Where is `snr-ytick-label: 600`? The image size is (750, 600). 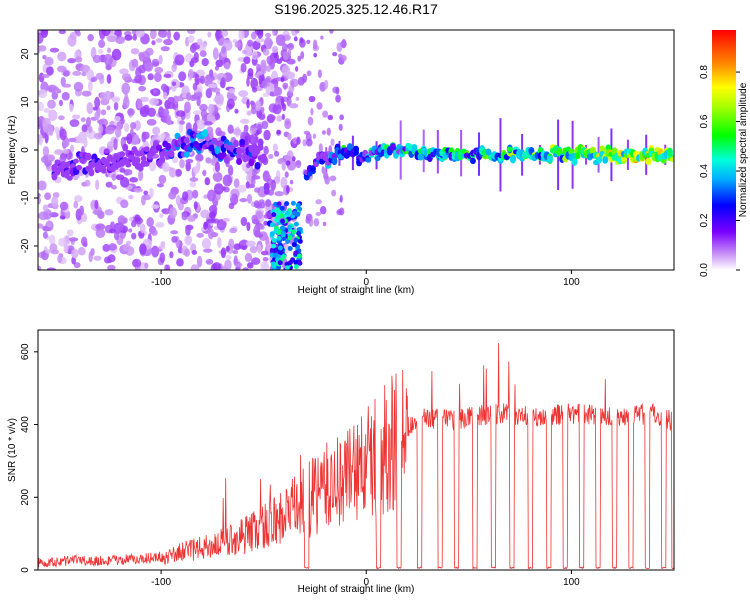 snr-ytick-label: 600 is located at coordinates (25, 351).